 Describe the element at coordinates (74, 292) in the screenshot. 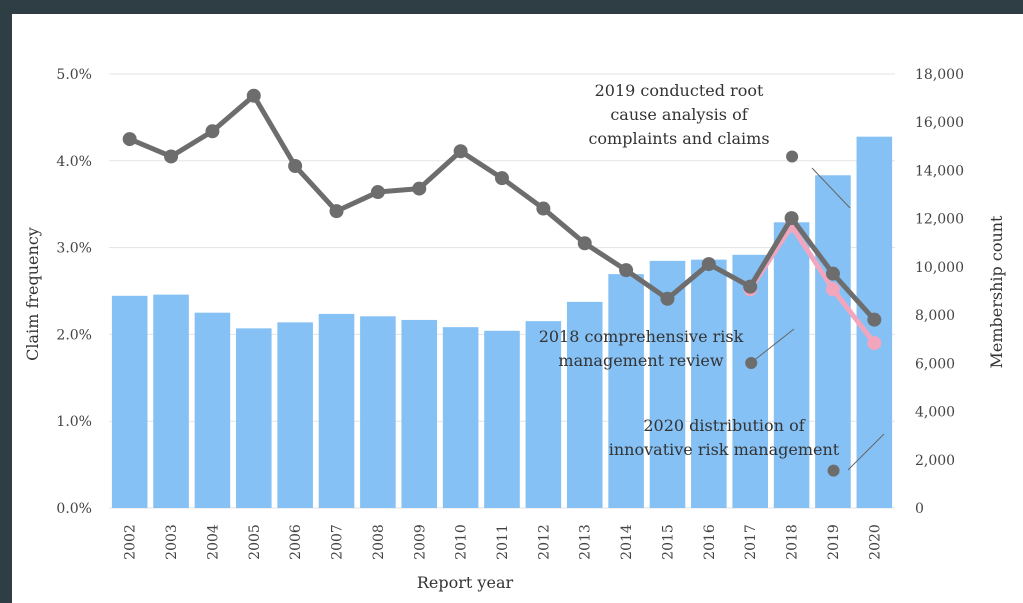

I see `left-axis-ticks: 0.0% 1.0% 2.0% 3.0% 4.0% 5.0%` at that location.